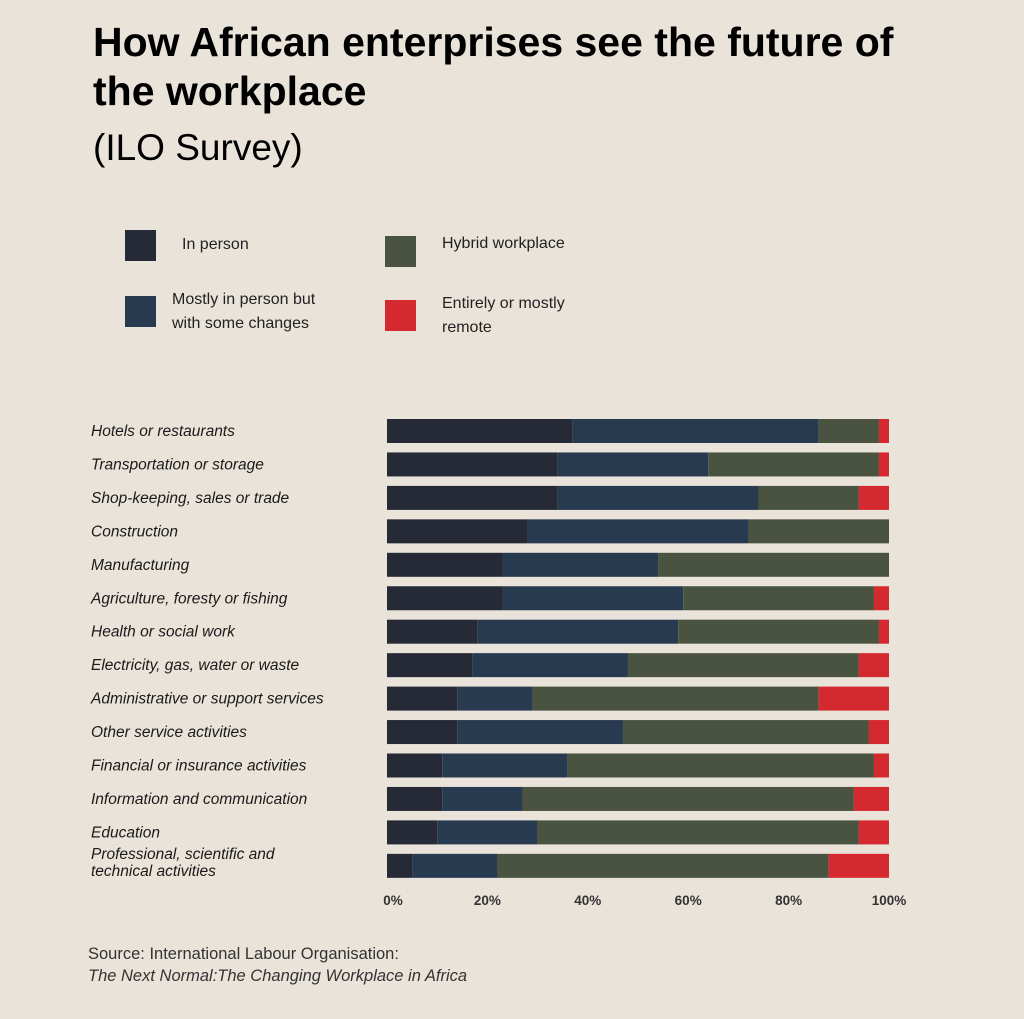 The height and width of the screenshot is (1019, 1024). What do you see at coordinates (207, 699) in the screenshot?
I see `category-label: Administrative or support services` at bounding box center [207, 699].